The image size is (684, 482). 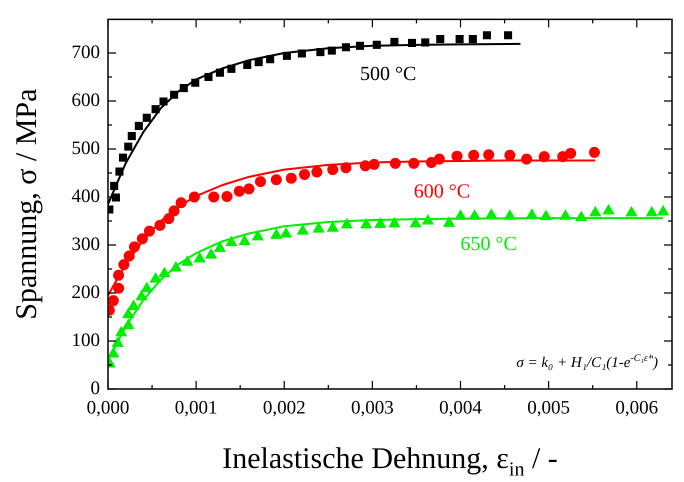 What do you see at coordinates (388, 73) in the screenshot?
I see `series-label: 500 °C` at bounding box center [388, 73].